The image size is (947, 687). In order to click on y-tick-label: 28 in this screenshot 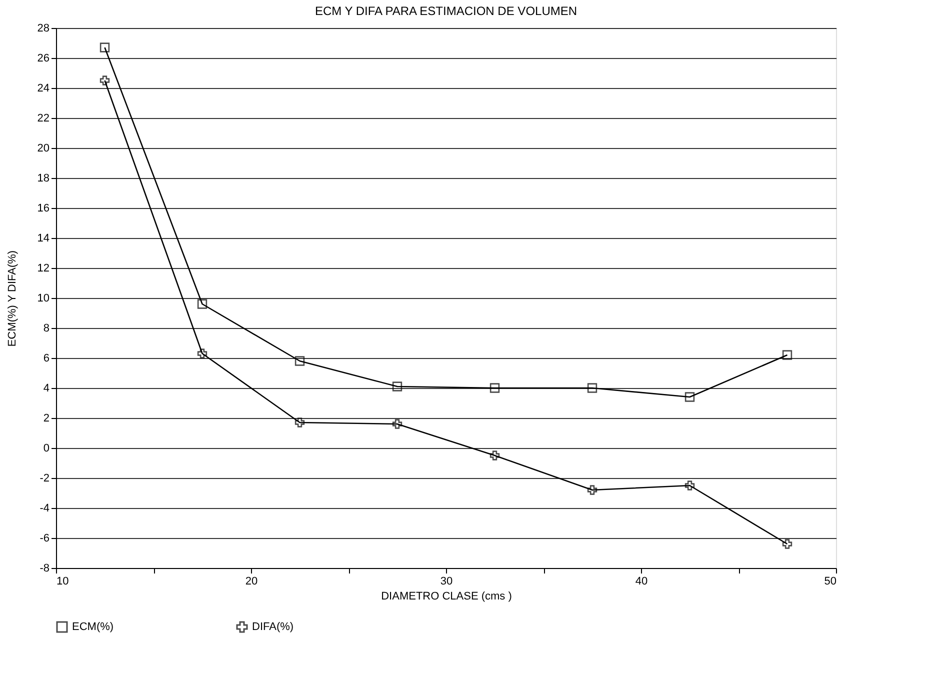, I will do `click(43, 28)`.